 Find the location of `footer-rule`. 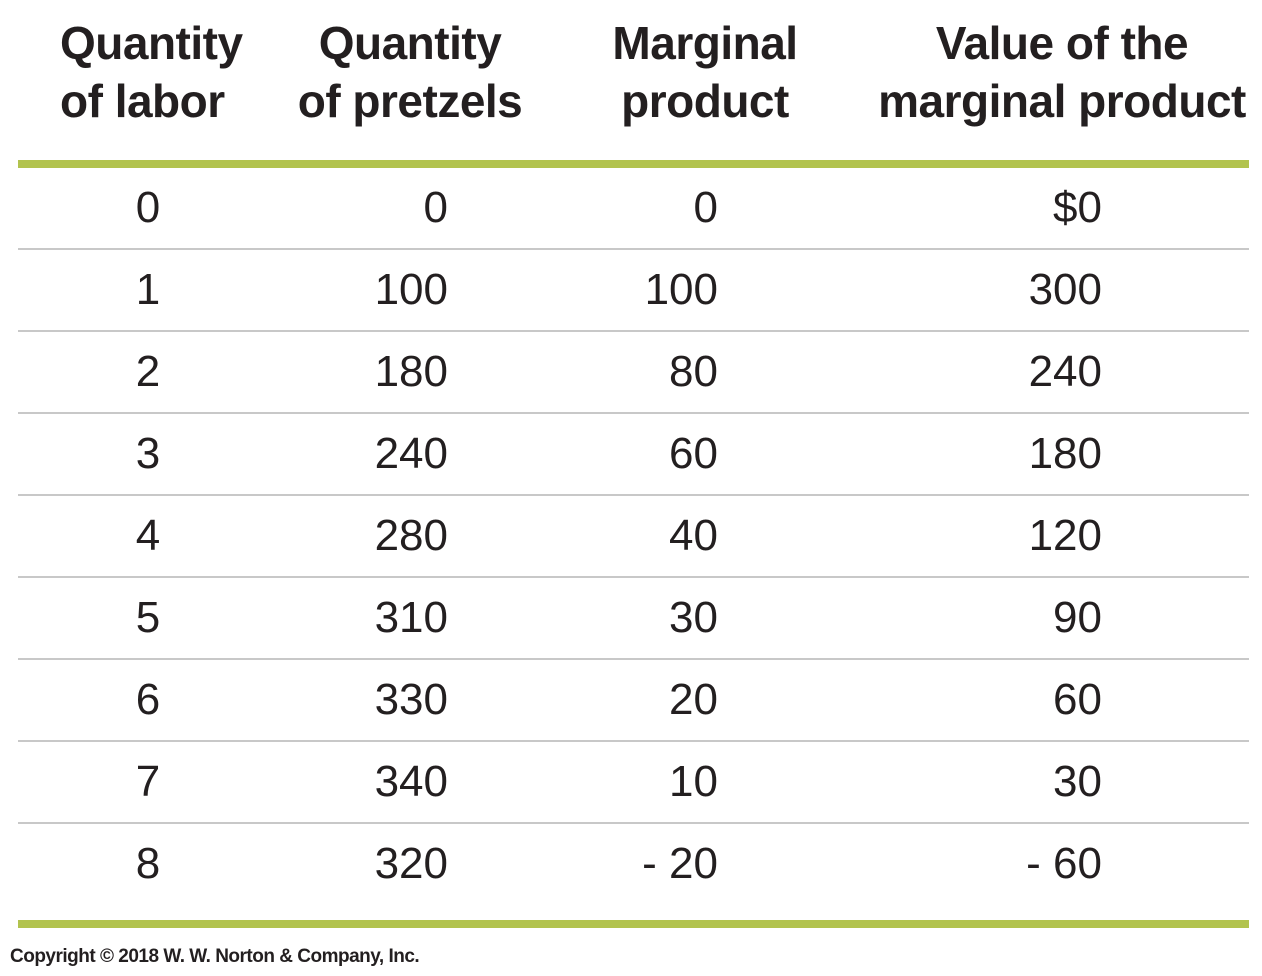

footer-rule is located at coordinates (633, 924).